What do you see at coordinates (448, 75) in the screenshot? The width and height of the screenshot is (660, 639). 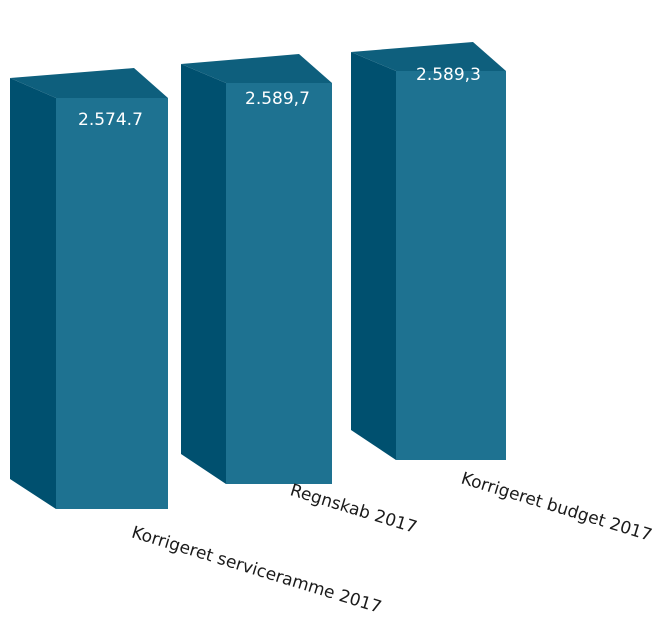 I see `bar-value-label: 2.589,3` at bounding box center [448, 75].